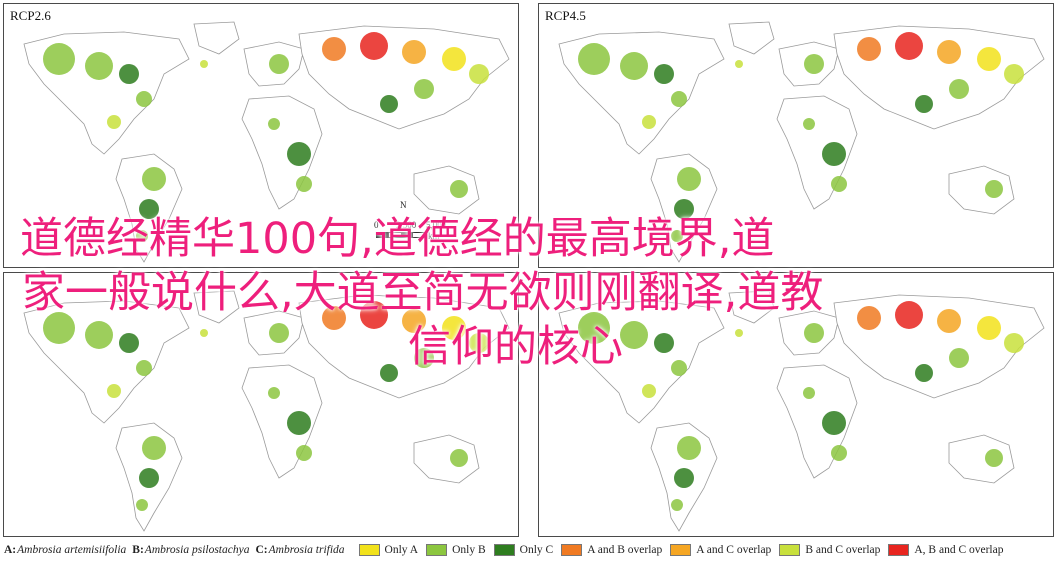 The image size is (1063, 563). I want to click on legend-item-a-b-c: A, B and C overlap, so click(945, 550).